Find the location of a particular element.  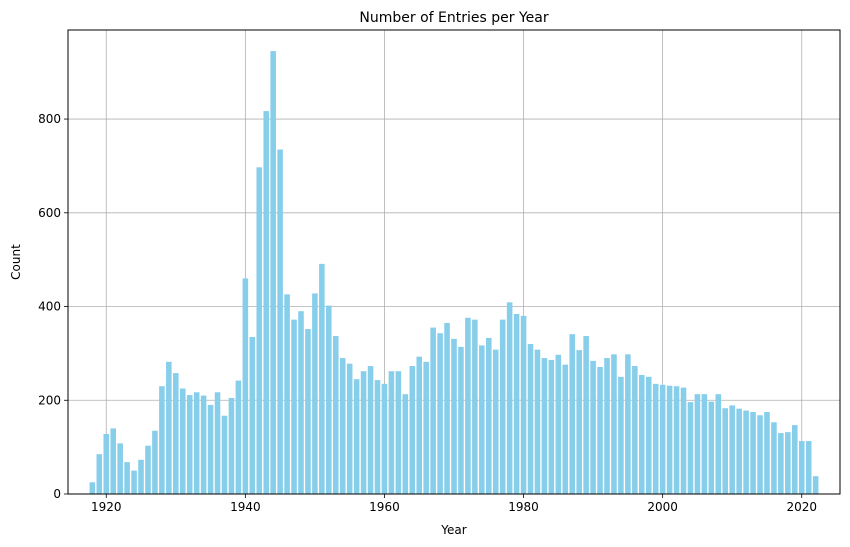

bar-1992 is located at coordinates (607, 426).